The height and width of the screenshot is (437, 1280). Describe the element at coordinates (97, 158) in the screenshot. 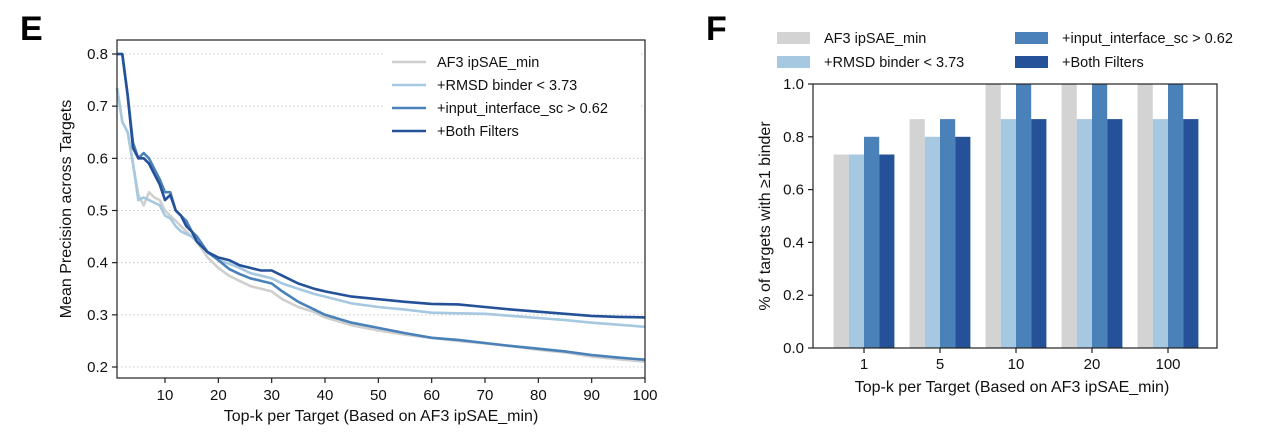

I see `e-y-tick-label: 0.6` at that location.